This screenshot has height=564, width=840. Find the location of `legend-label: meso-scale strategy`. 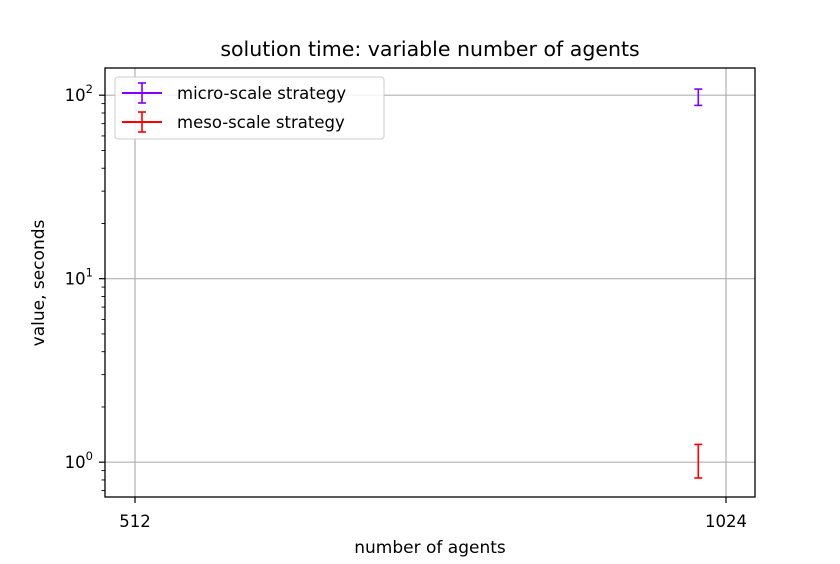

legend-label: meso-scale strategy is located at coordinates (261, 122).